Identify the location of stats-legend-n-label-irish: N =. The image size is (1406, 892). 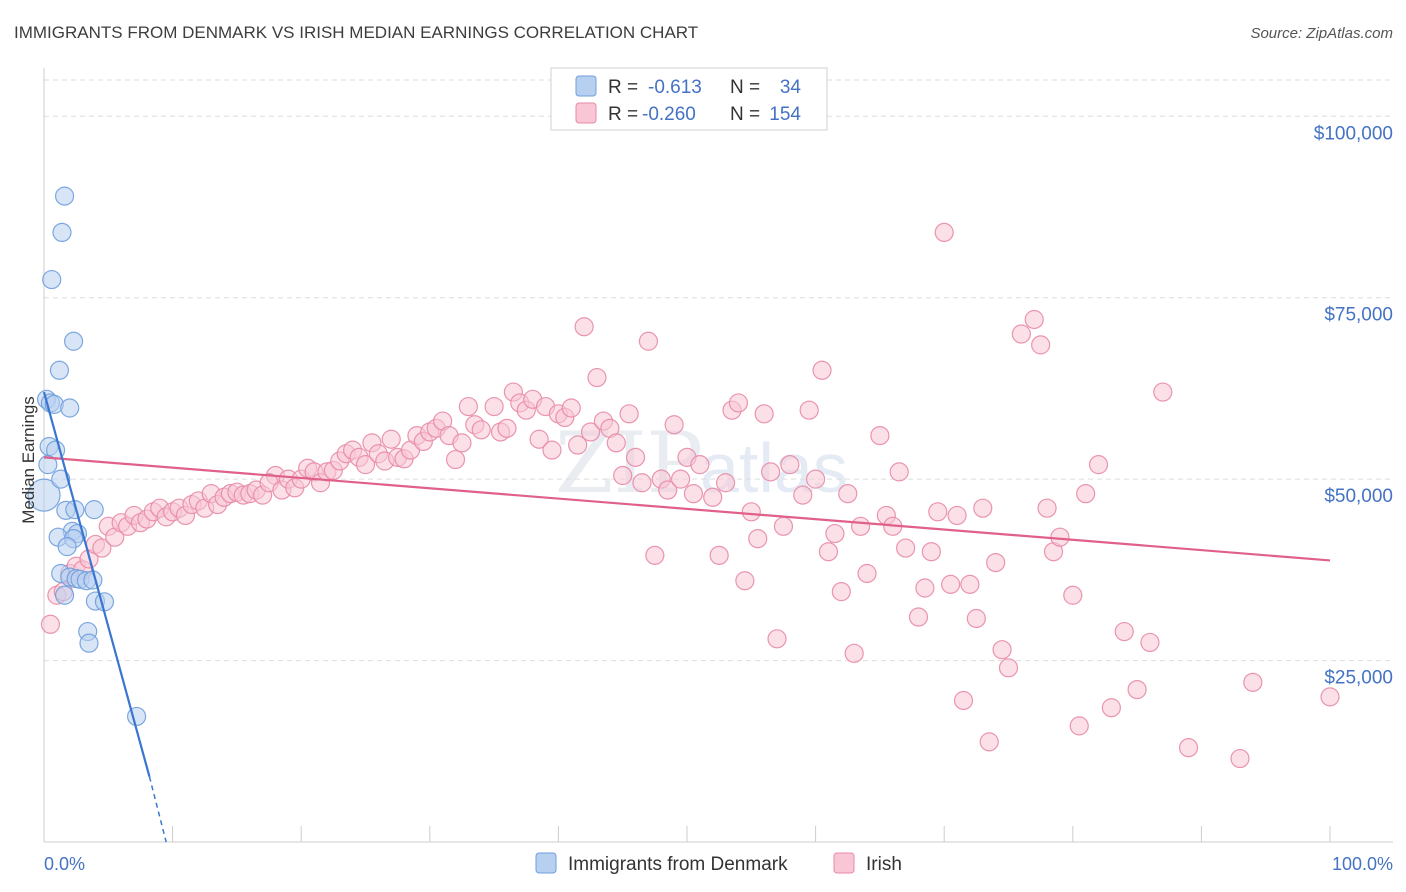
(745, 114).